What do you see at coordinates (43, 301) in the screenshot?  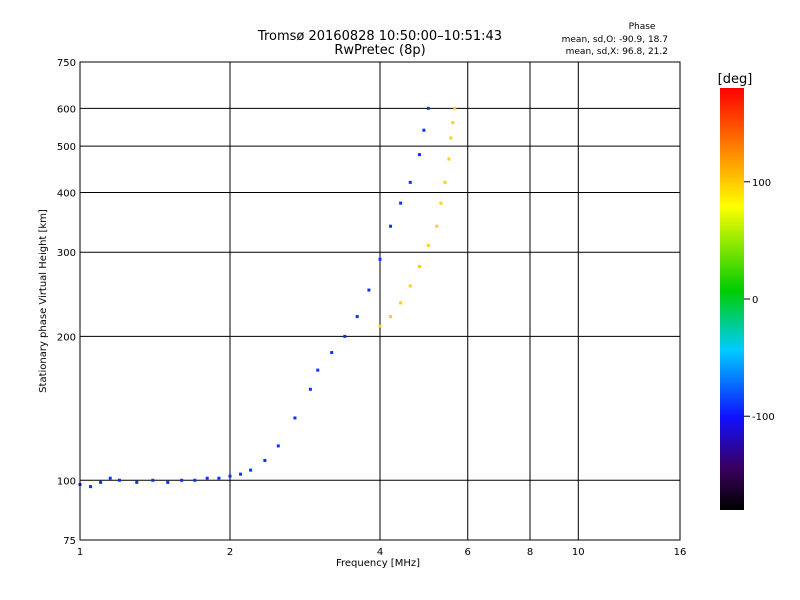 I see `y-axis-label: Stationary phase Virtual Height [km]` at bounding box center [43, 301].